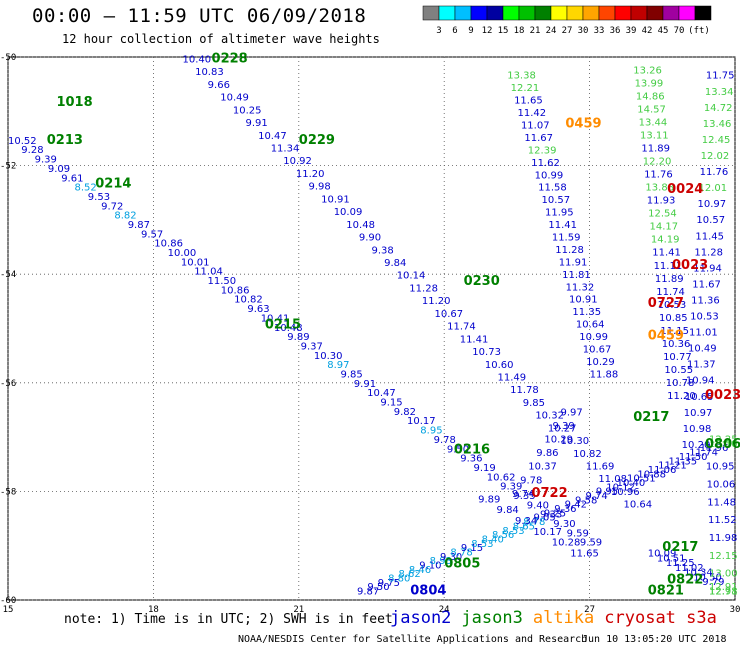 This screenshot has width=740, height=650. Describe the element at coordinates (470, 31) in the screenshot. I see `colorbar-label: 9` at that location.